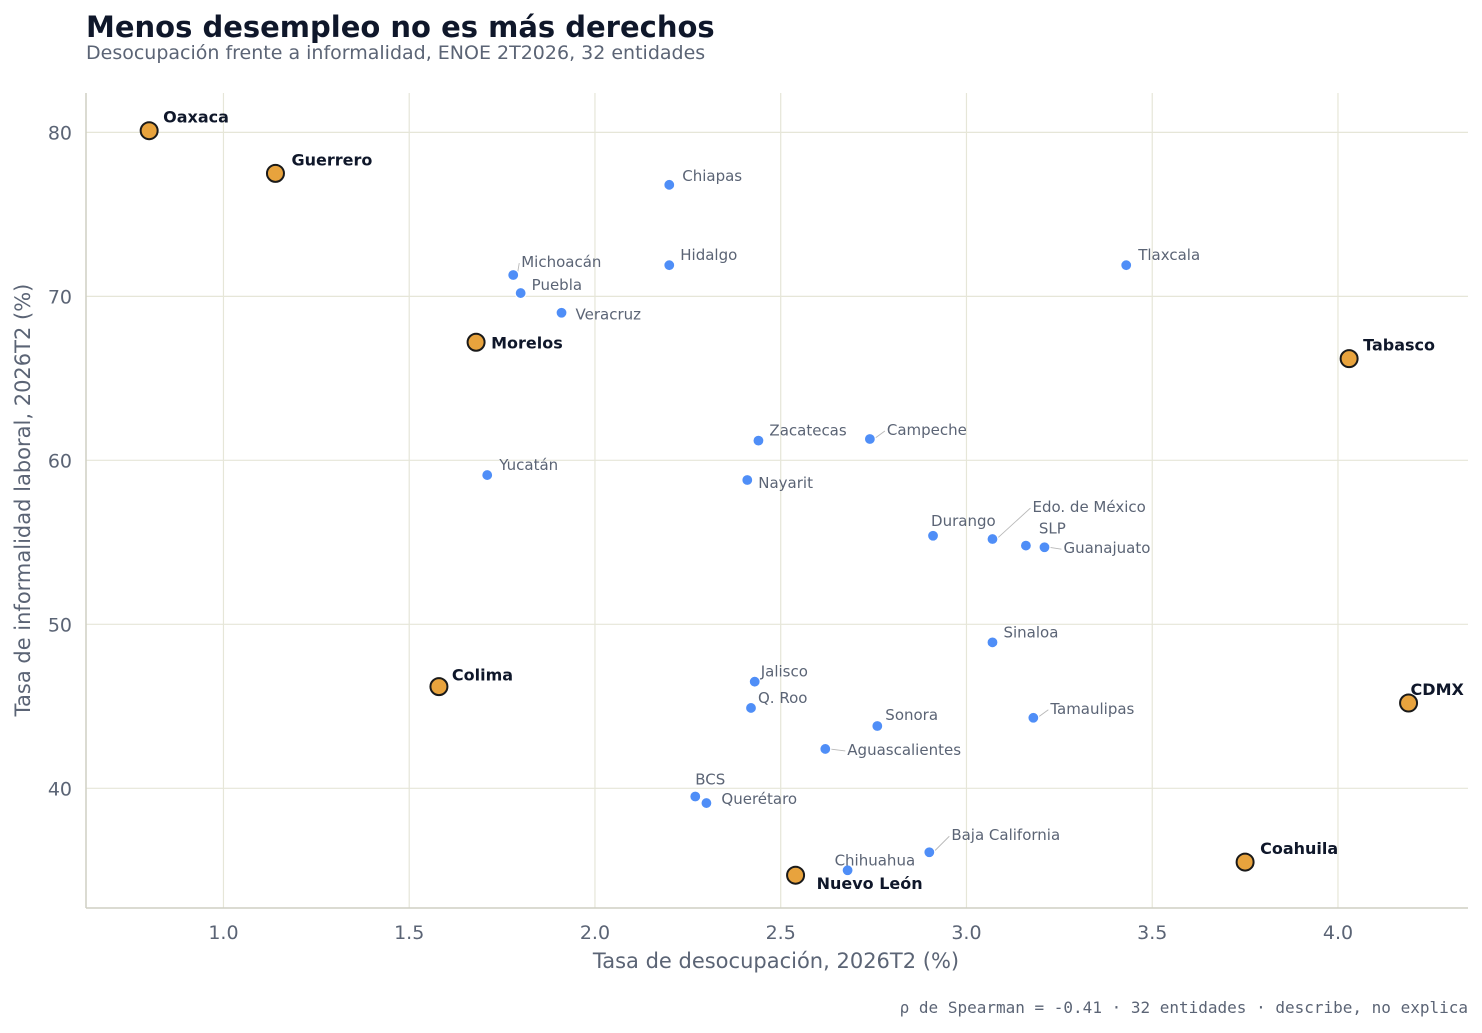 The height and width of the screenshot is (1033, 1482). Describe the element at coordinates (487, 475) in the screenshot. I see `data-point-yucatan` at that location.